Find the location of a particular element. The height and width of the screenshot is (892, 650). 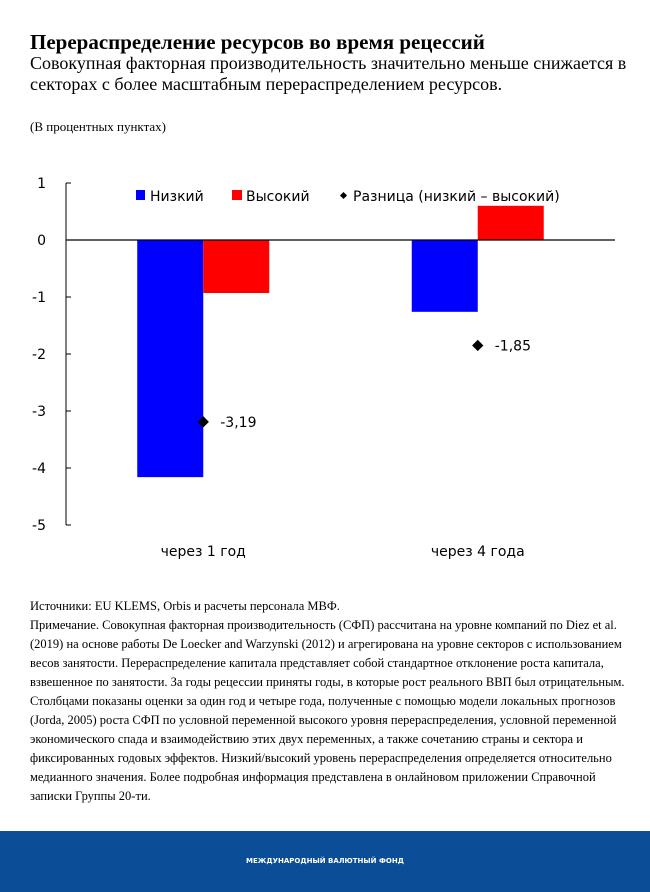

difference-label: -1,85 is located at coordinates (513, 346).